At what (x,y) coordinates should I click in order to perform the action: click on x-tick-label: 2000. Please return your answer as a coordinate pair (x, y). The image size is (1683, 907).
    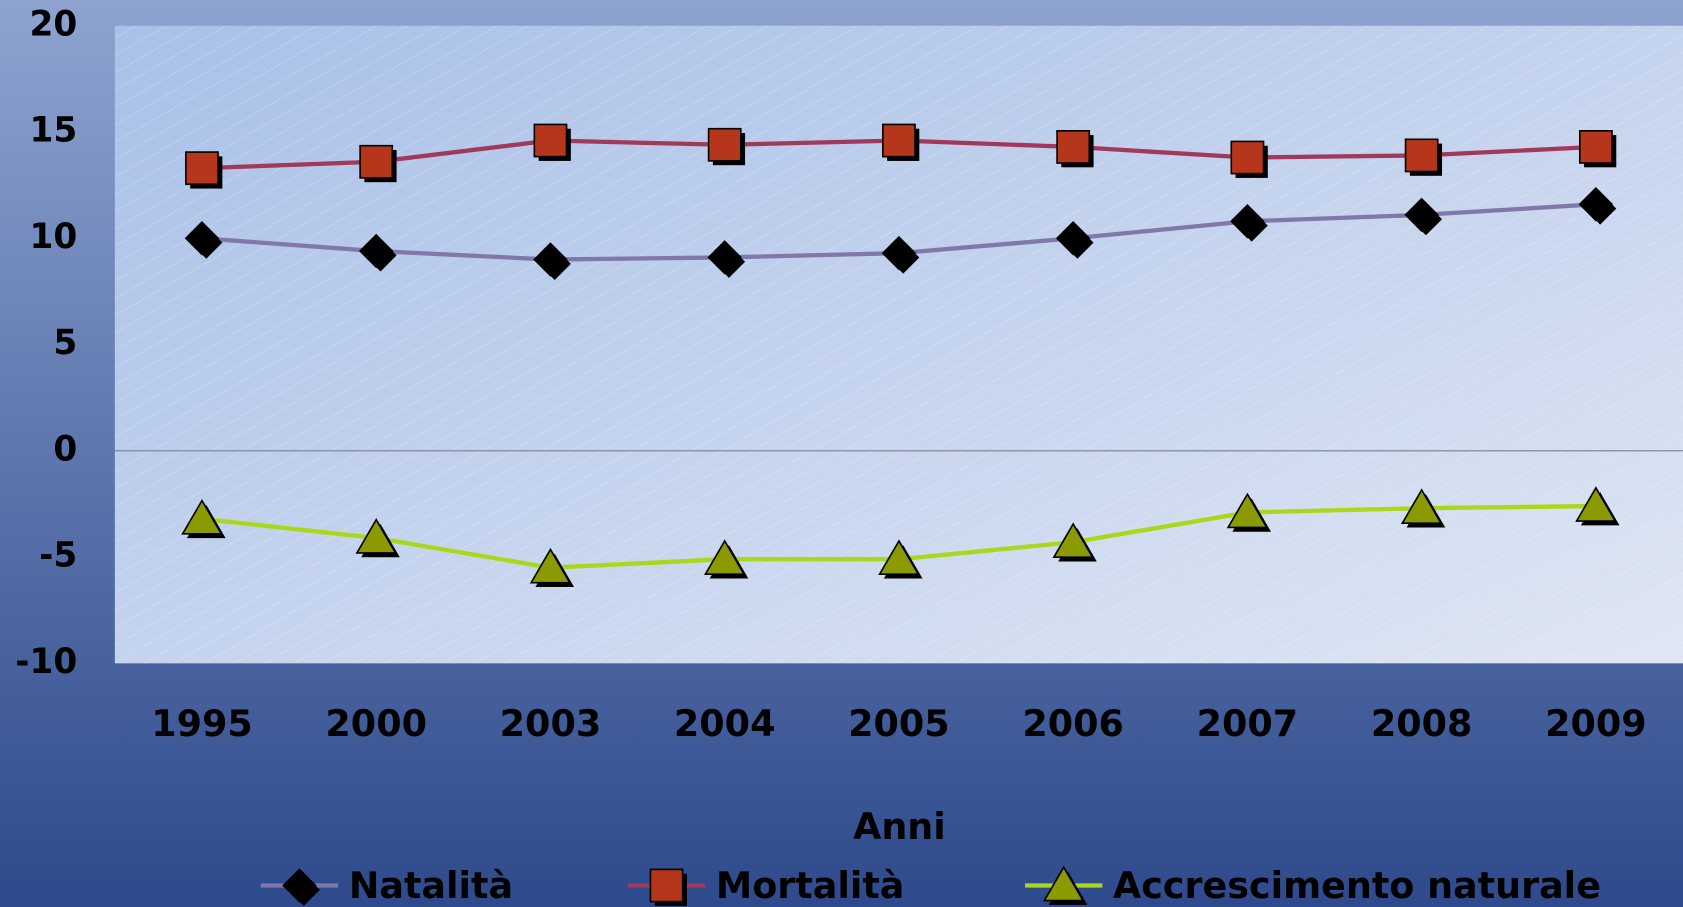
    Looking at the image, I should click on (376, 723).